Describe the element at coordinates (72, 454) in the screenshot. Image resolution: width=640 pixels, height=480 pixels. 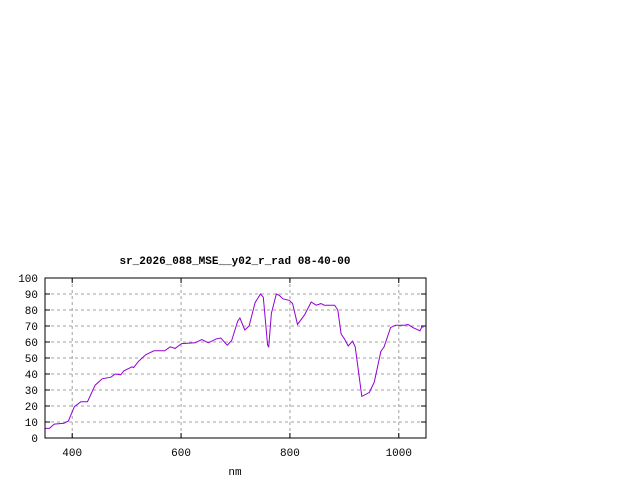
I see `x-tick-label: 400` at that location.